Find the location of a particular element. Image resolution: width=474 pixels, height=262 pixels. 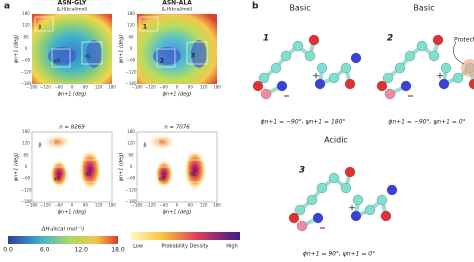

charge: + is located at coordinates (352, 209).